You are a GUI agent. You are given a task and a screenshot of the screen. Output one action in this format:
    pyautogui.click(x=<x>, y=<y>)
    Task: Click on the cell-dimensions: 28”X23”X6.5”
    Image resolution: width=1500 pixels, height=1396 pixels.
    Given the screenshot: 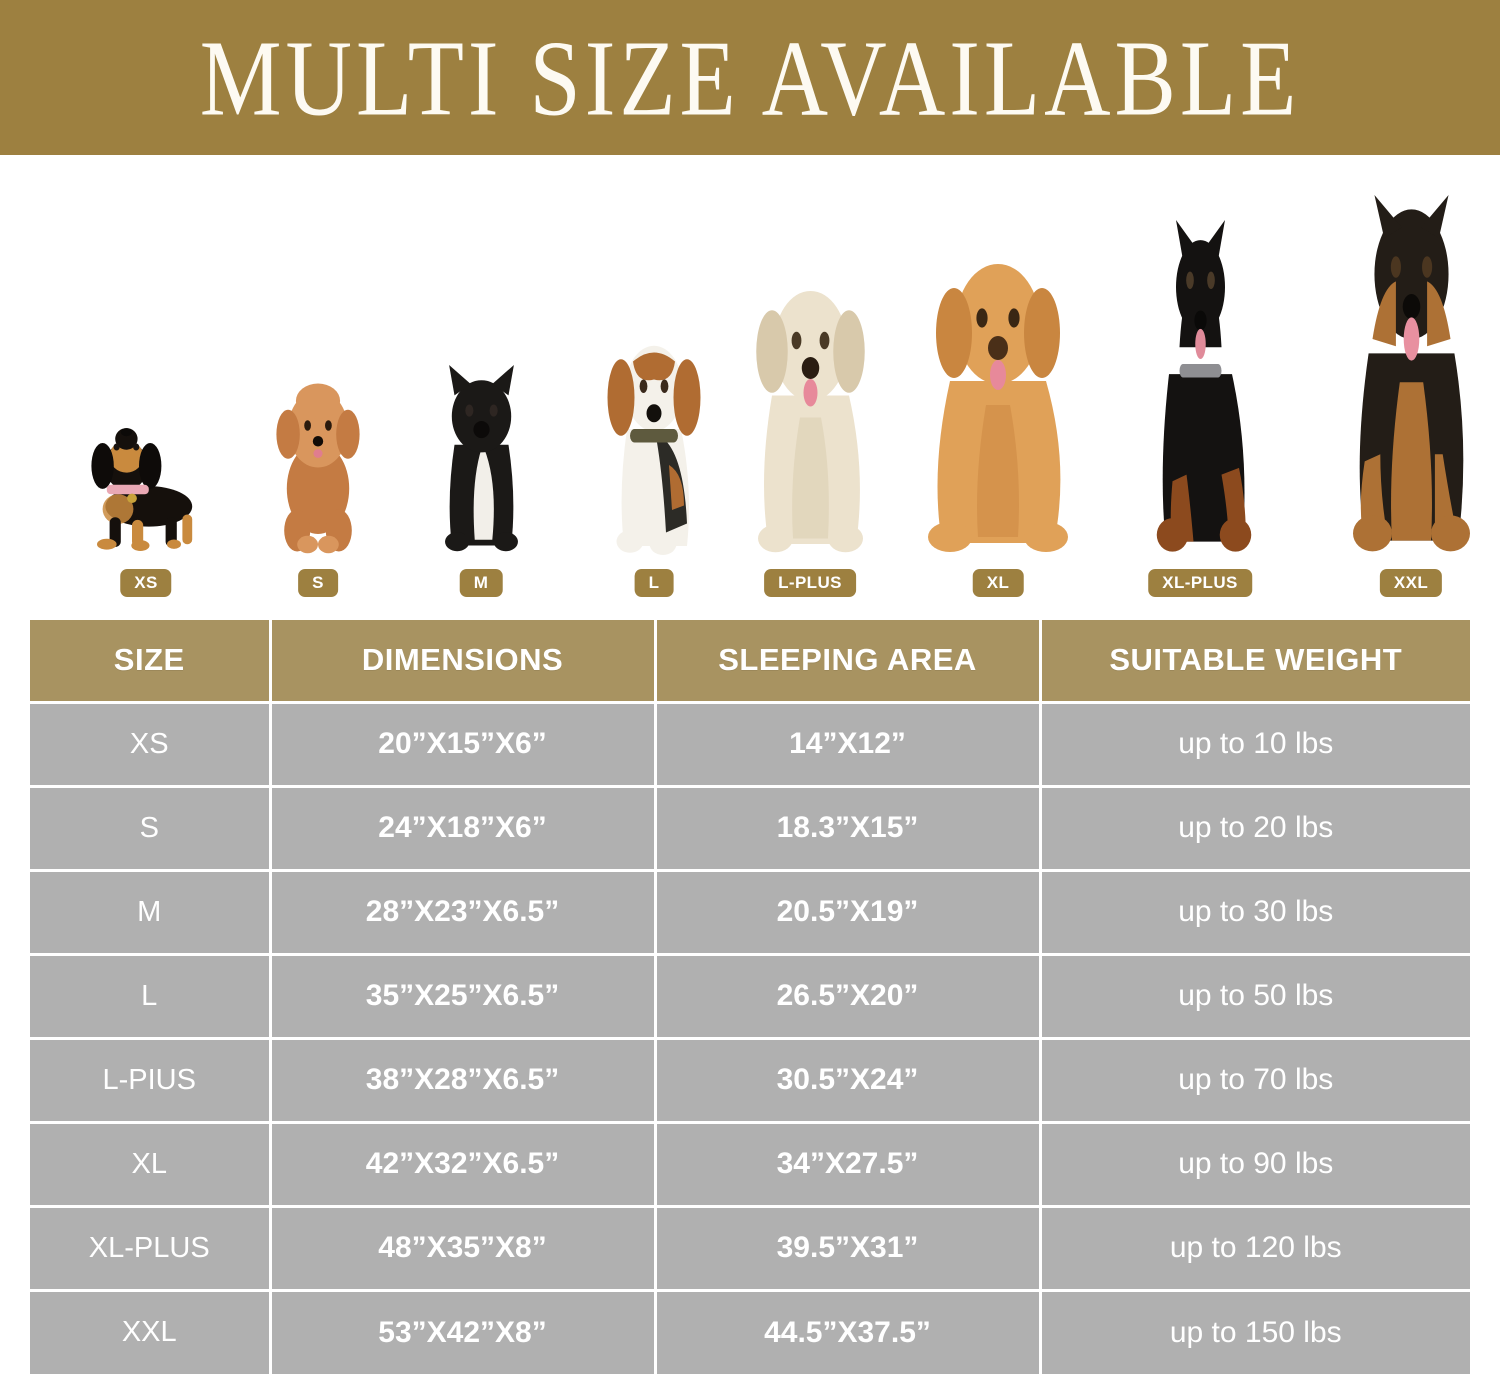 What is the action you would take?
    pyautogui.click(x=463, y=913)
    